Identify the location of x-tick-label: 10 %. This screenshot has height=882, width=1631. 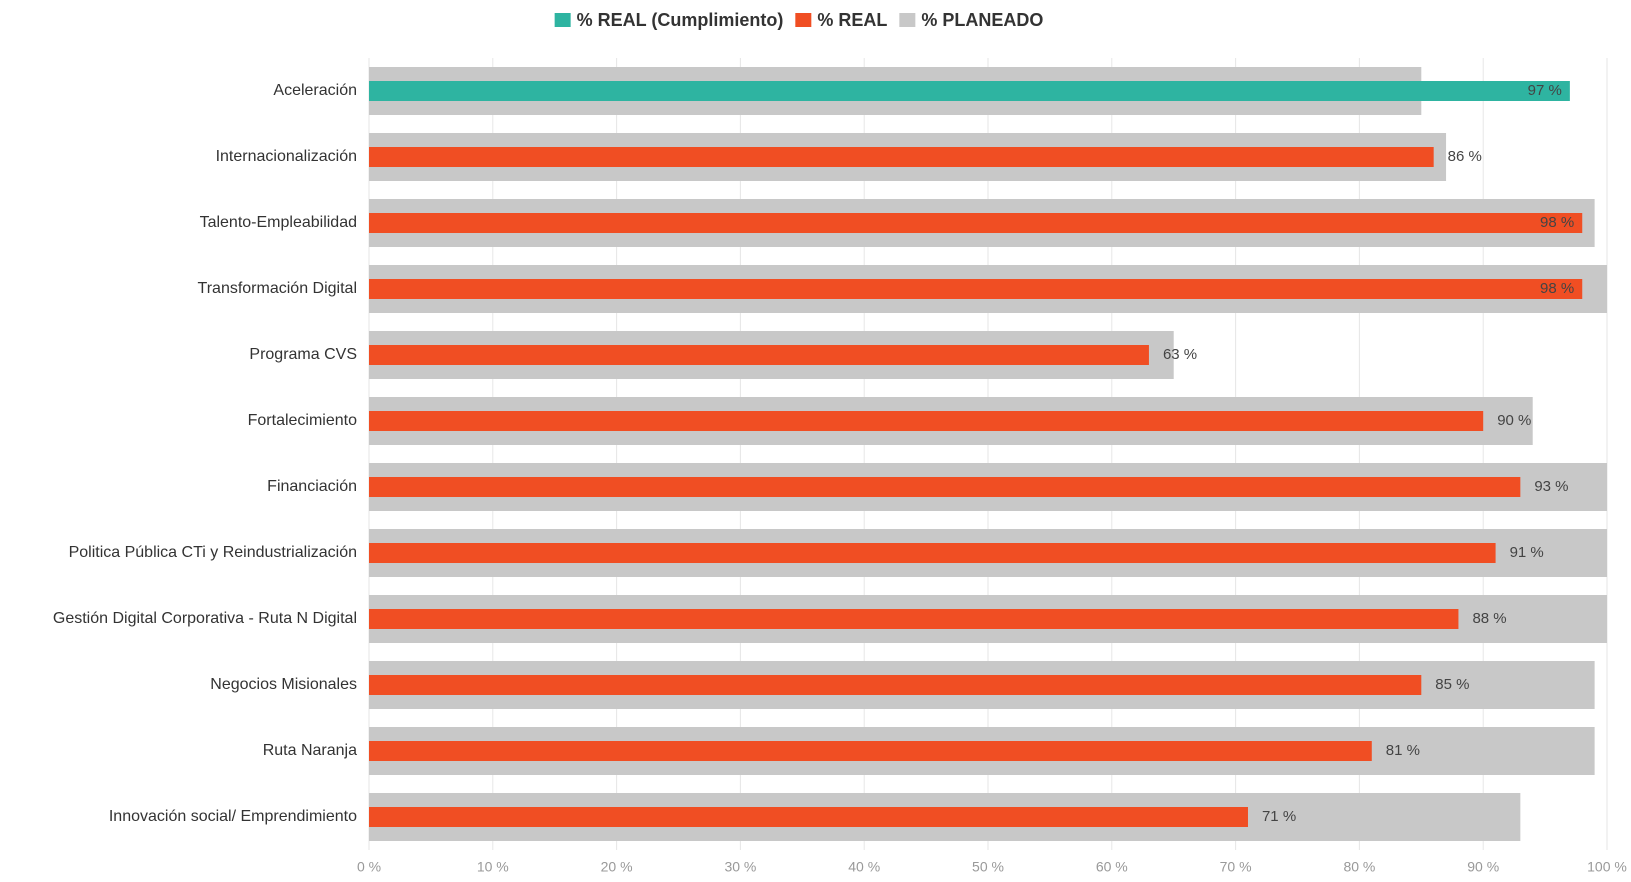
(493, 867).